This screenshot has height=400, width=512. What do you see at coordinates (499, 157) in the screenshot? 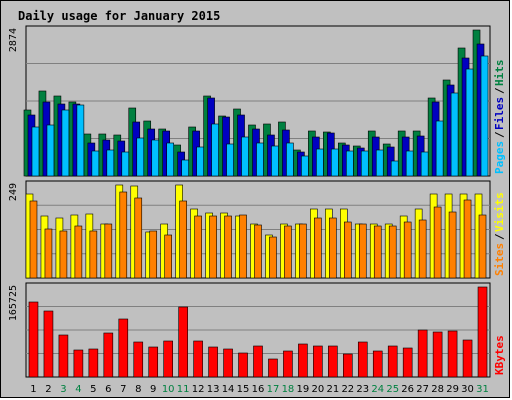
I see `legend-label: Pages` at bounding box center [499, 157].